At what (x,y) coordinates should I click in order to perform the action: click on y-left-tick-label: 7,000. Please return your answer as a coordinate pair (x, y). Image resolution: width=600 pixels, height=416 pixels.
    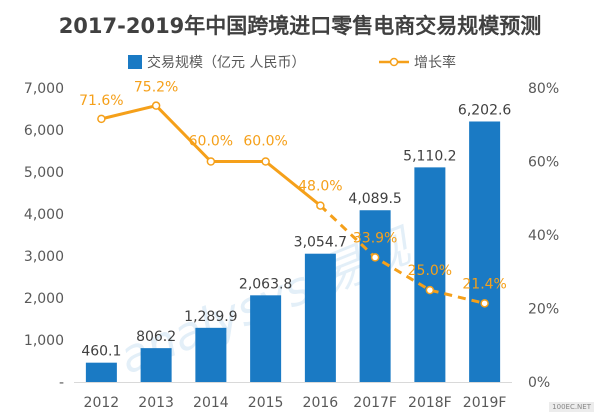
    Looking at the image, I should click on (44, 89).